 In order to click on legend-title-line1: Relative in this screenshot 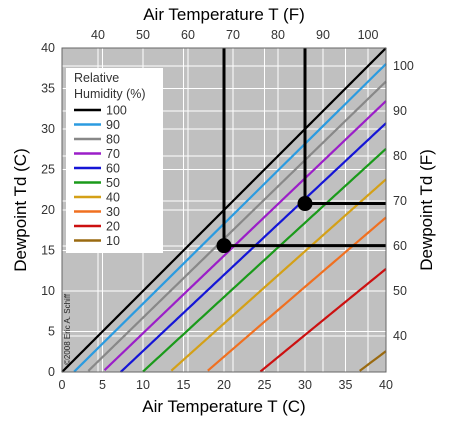, I will do `click(96, 78)`.